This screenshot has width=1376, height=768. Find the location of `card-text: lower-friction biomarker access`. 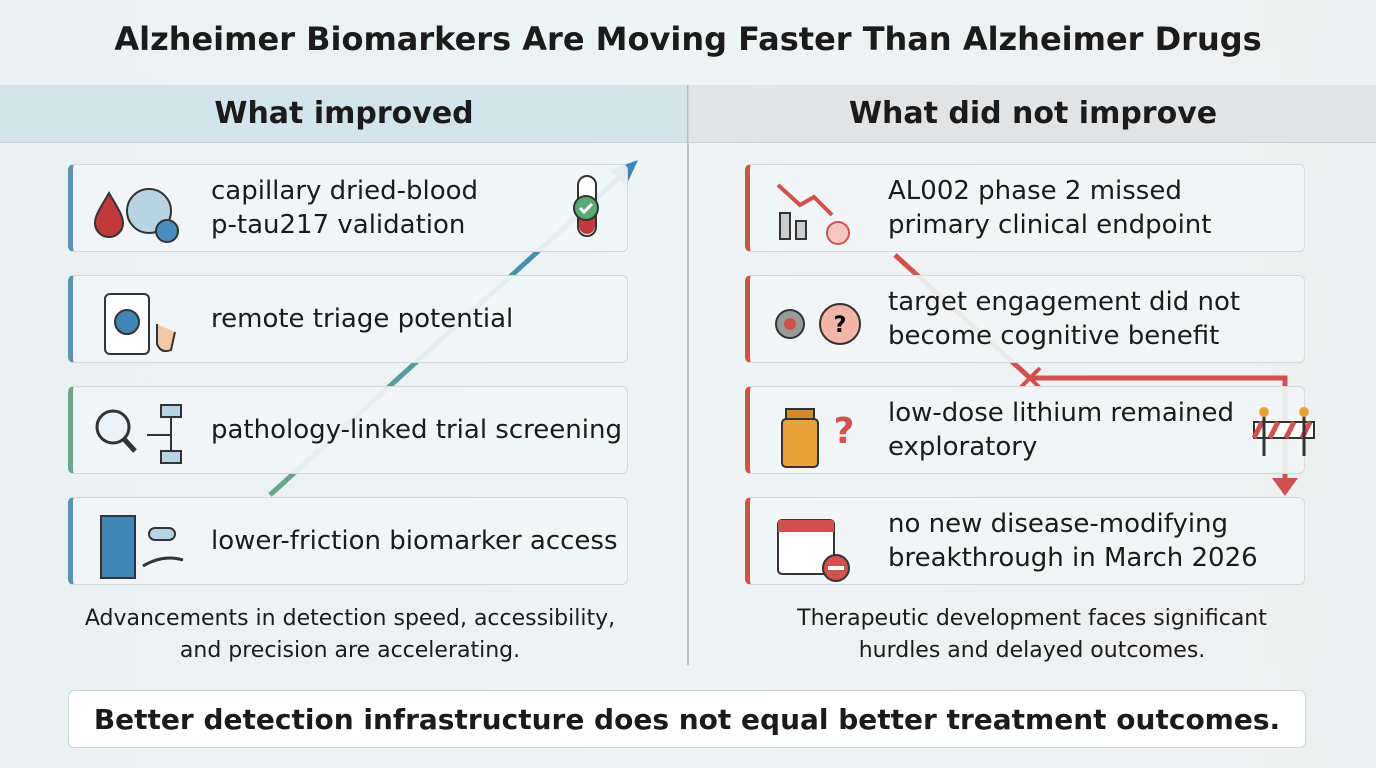

card-text: lower-friction biomarker access is located at coordinates (414, 541).